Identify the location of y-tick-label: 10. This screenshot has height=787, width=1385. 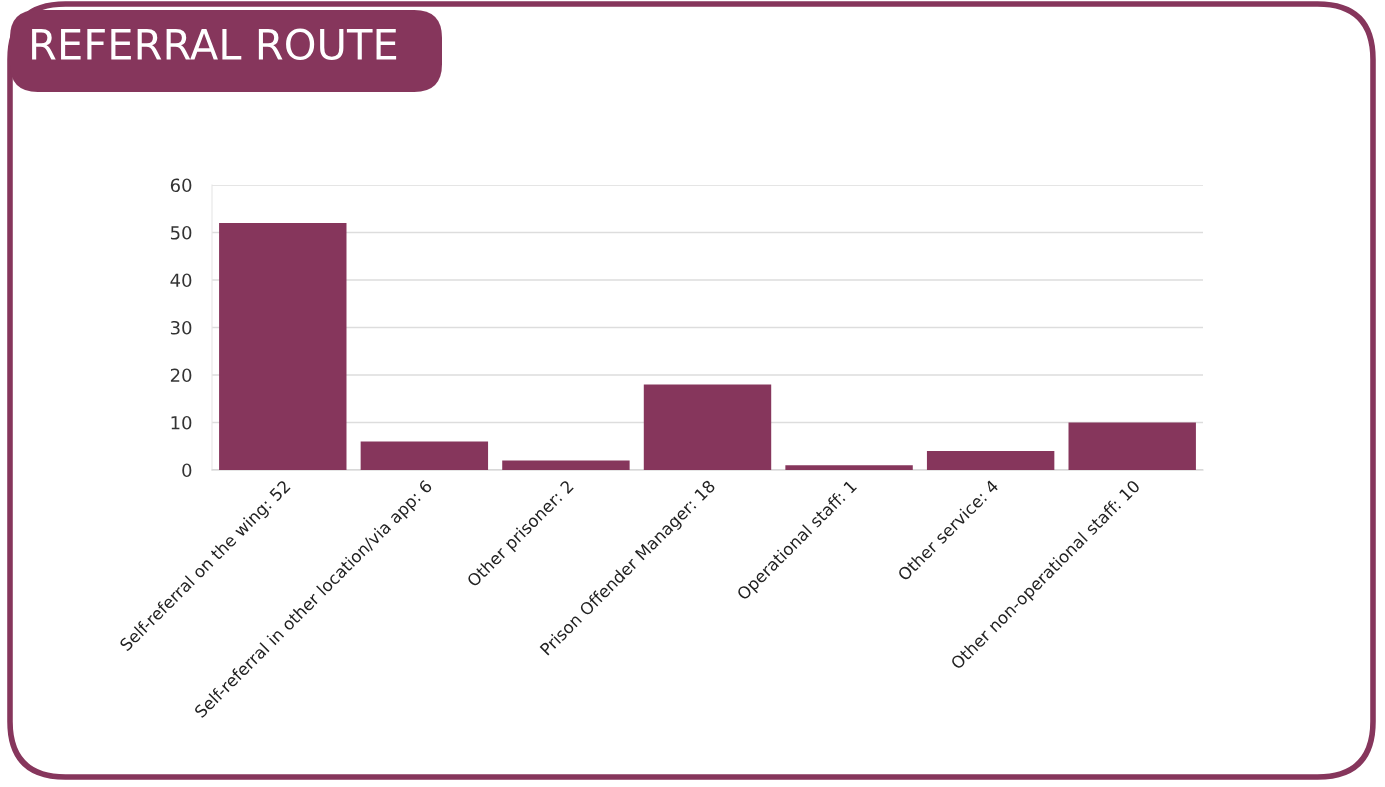
(181, 422).